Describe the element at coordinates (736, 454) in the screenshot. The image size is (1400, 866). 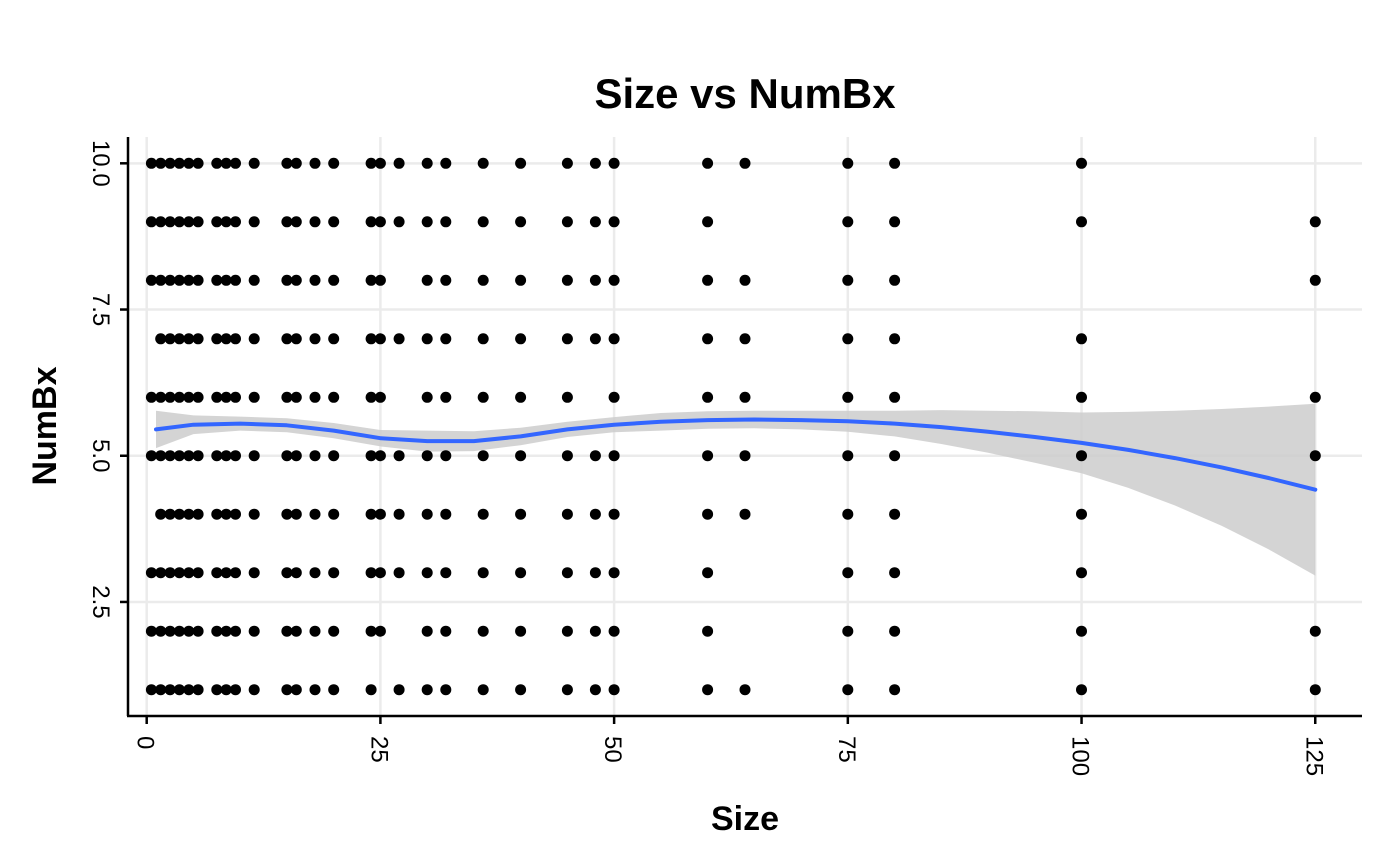
I see `smooth-trend-line` at that location.